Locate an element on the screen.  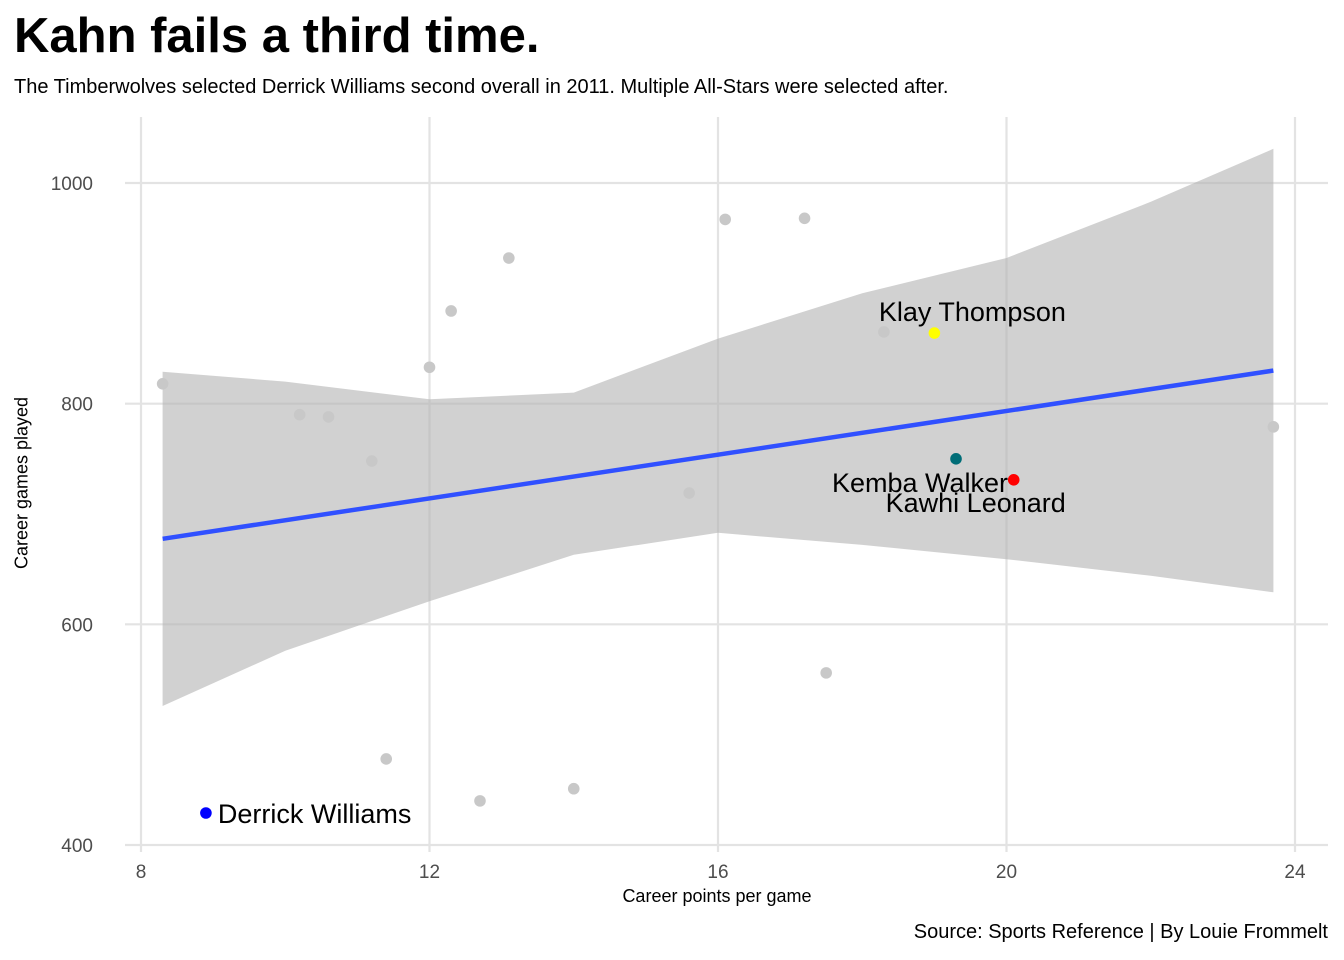
y-axis-ticks: 400 600 800 1000 is located at coordinates (72, 515).